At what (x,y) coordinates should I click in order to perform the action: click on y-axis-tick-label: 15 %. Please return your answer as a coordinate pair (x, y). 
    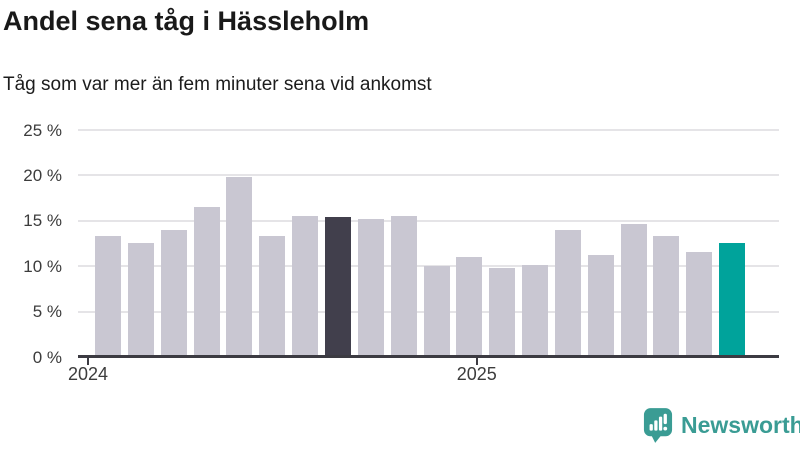
    Looking at the image, I should click on (42, 221).